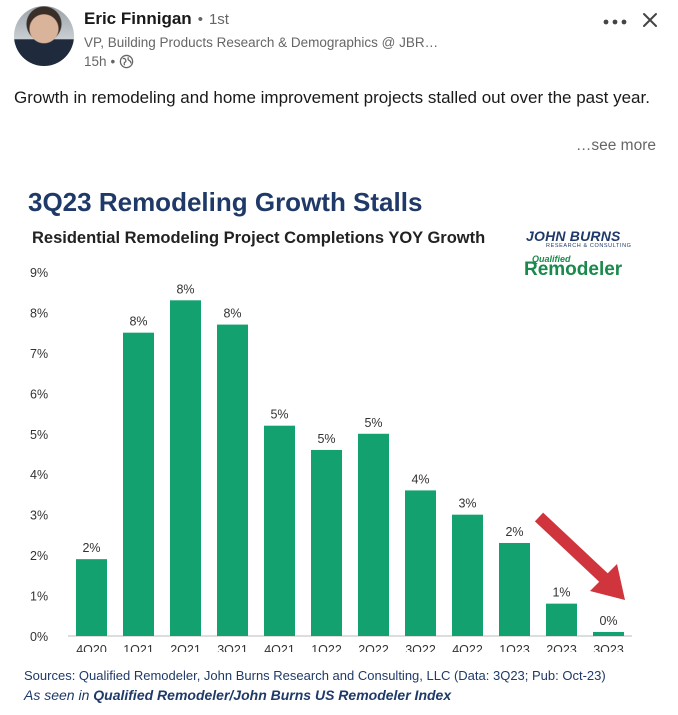 Image resolution: width=678 pixels, height=715 pixels. Describe the element at coordinates (561, 647) in the screenshot. I see `x-tick-label: 2Q23` at that location.